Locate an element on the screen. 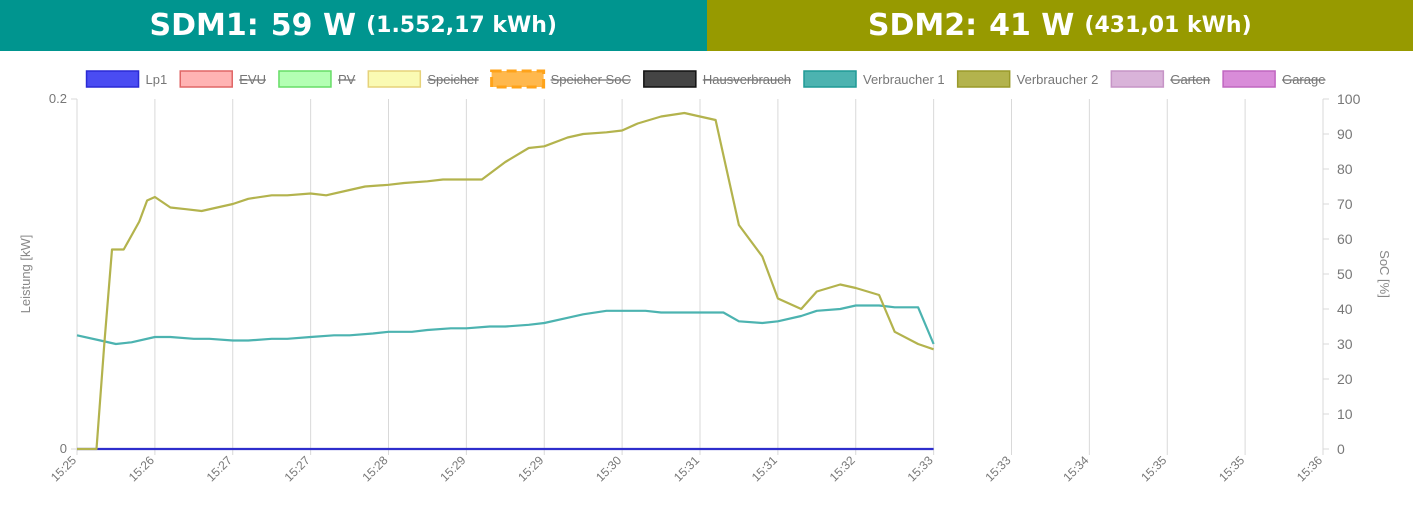 This screenshot has width=1413, height=507. x-tick-label: 15:34 is located at coordinates (1075, 468).